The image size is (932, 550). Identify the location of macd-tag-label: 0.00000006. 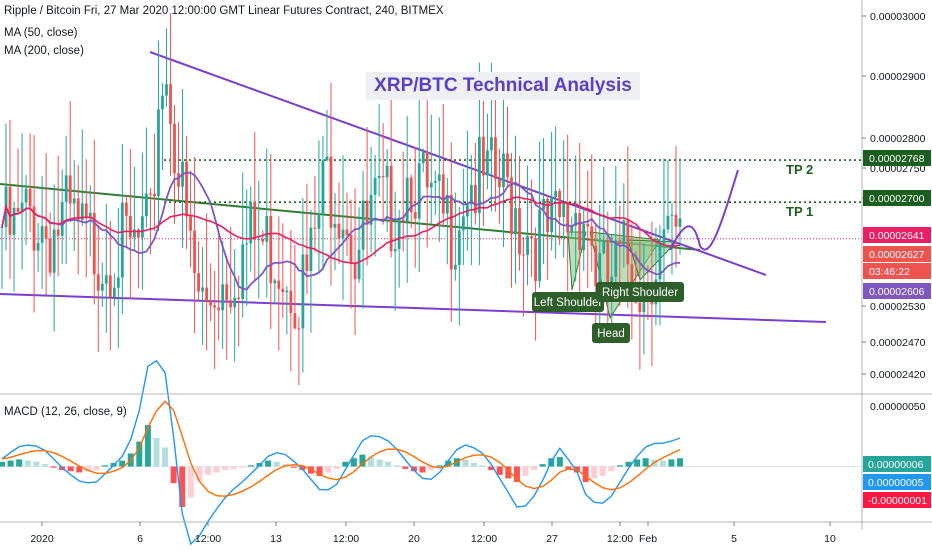
(896, 465).